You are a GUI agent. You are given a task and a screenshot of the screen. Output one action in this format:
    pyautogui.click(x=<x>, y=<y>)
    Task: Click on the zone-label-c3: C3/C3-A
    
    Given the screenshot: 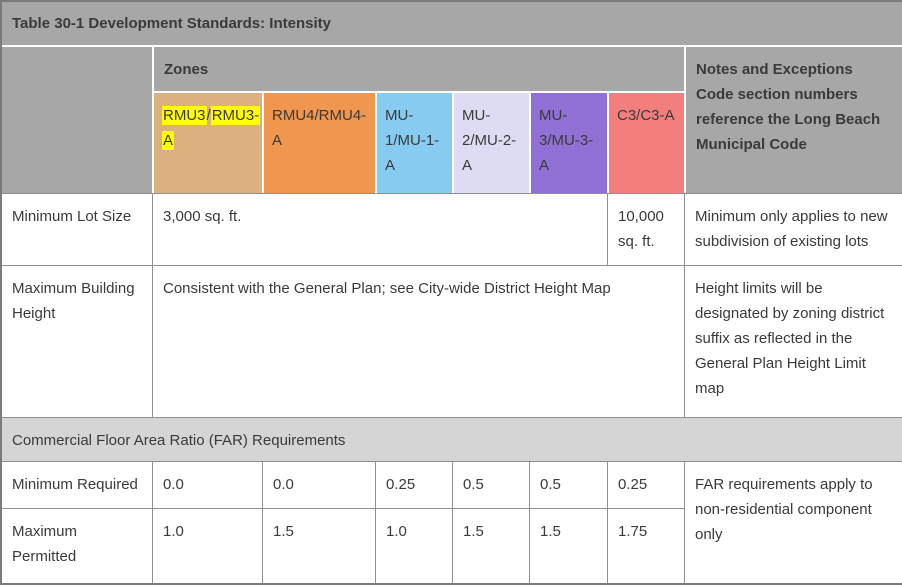 What is the action you would take?
    pyautogui.click(x=646, y=115)
    